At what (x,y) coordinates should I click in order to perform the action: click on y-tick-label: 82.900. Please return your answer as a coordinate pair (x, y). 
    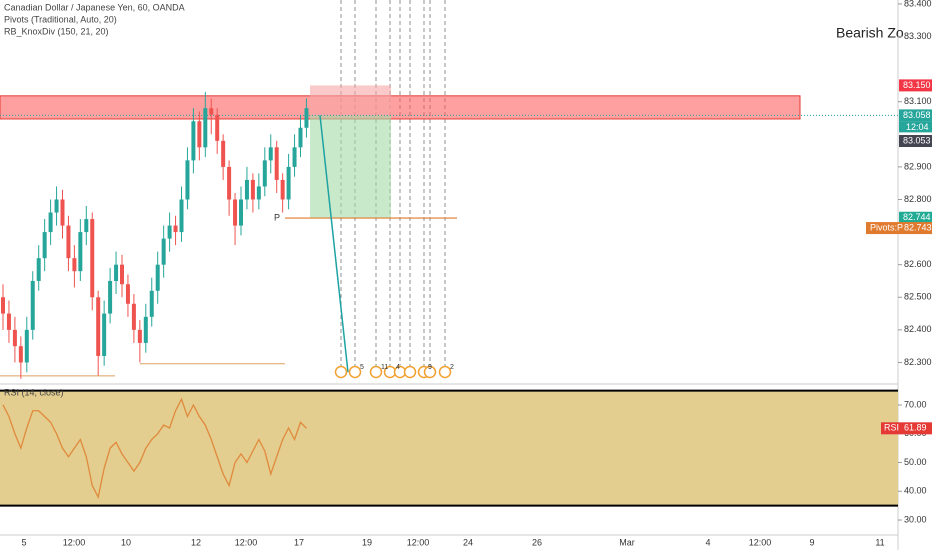
    Looking at the image, I should click on (918, 166).